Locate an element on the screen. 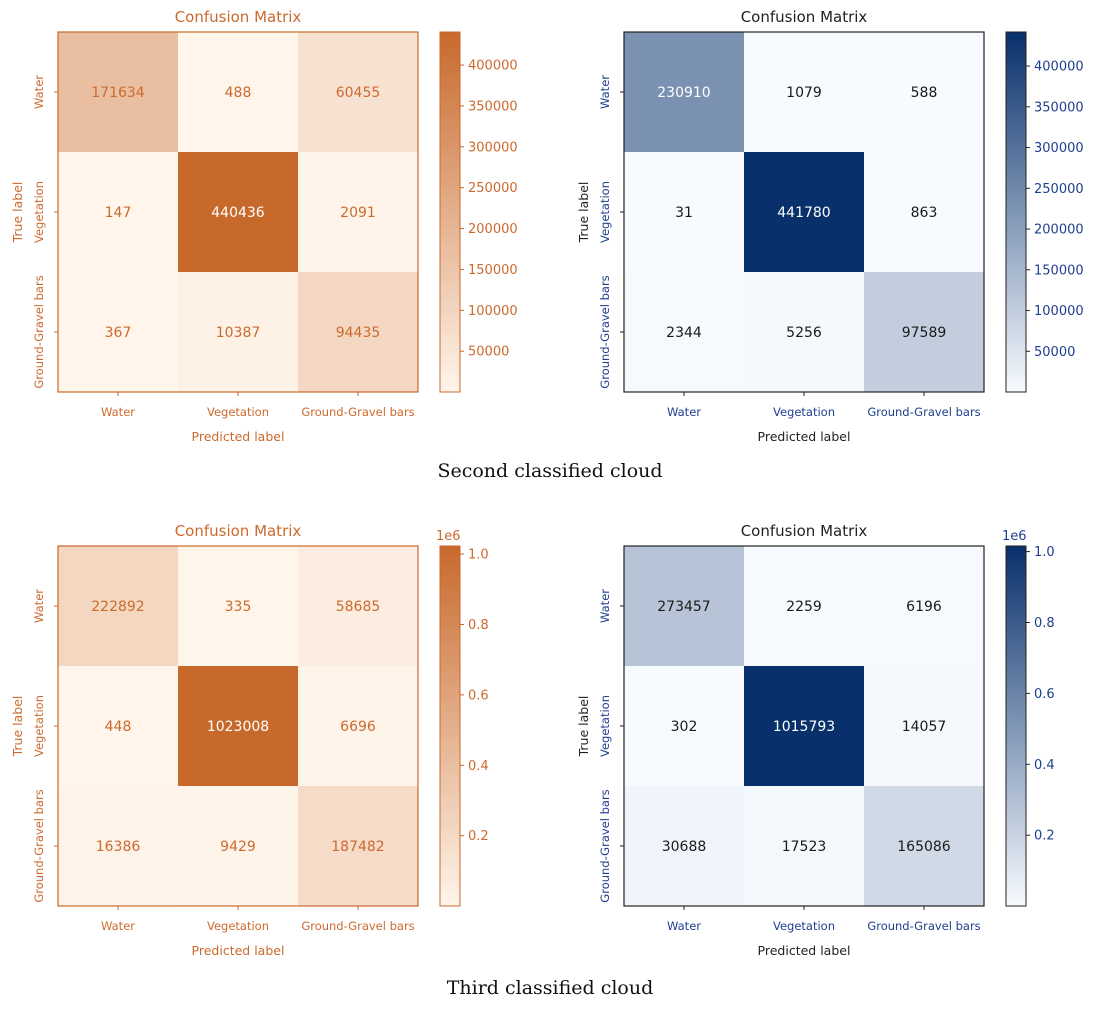 The image size is (1100, 1013). cell-value: 302 is located at coordinates (684, 727).